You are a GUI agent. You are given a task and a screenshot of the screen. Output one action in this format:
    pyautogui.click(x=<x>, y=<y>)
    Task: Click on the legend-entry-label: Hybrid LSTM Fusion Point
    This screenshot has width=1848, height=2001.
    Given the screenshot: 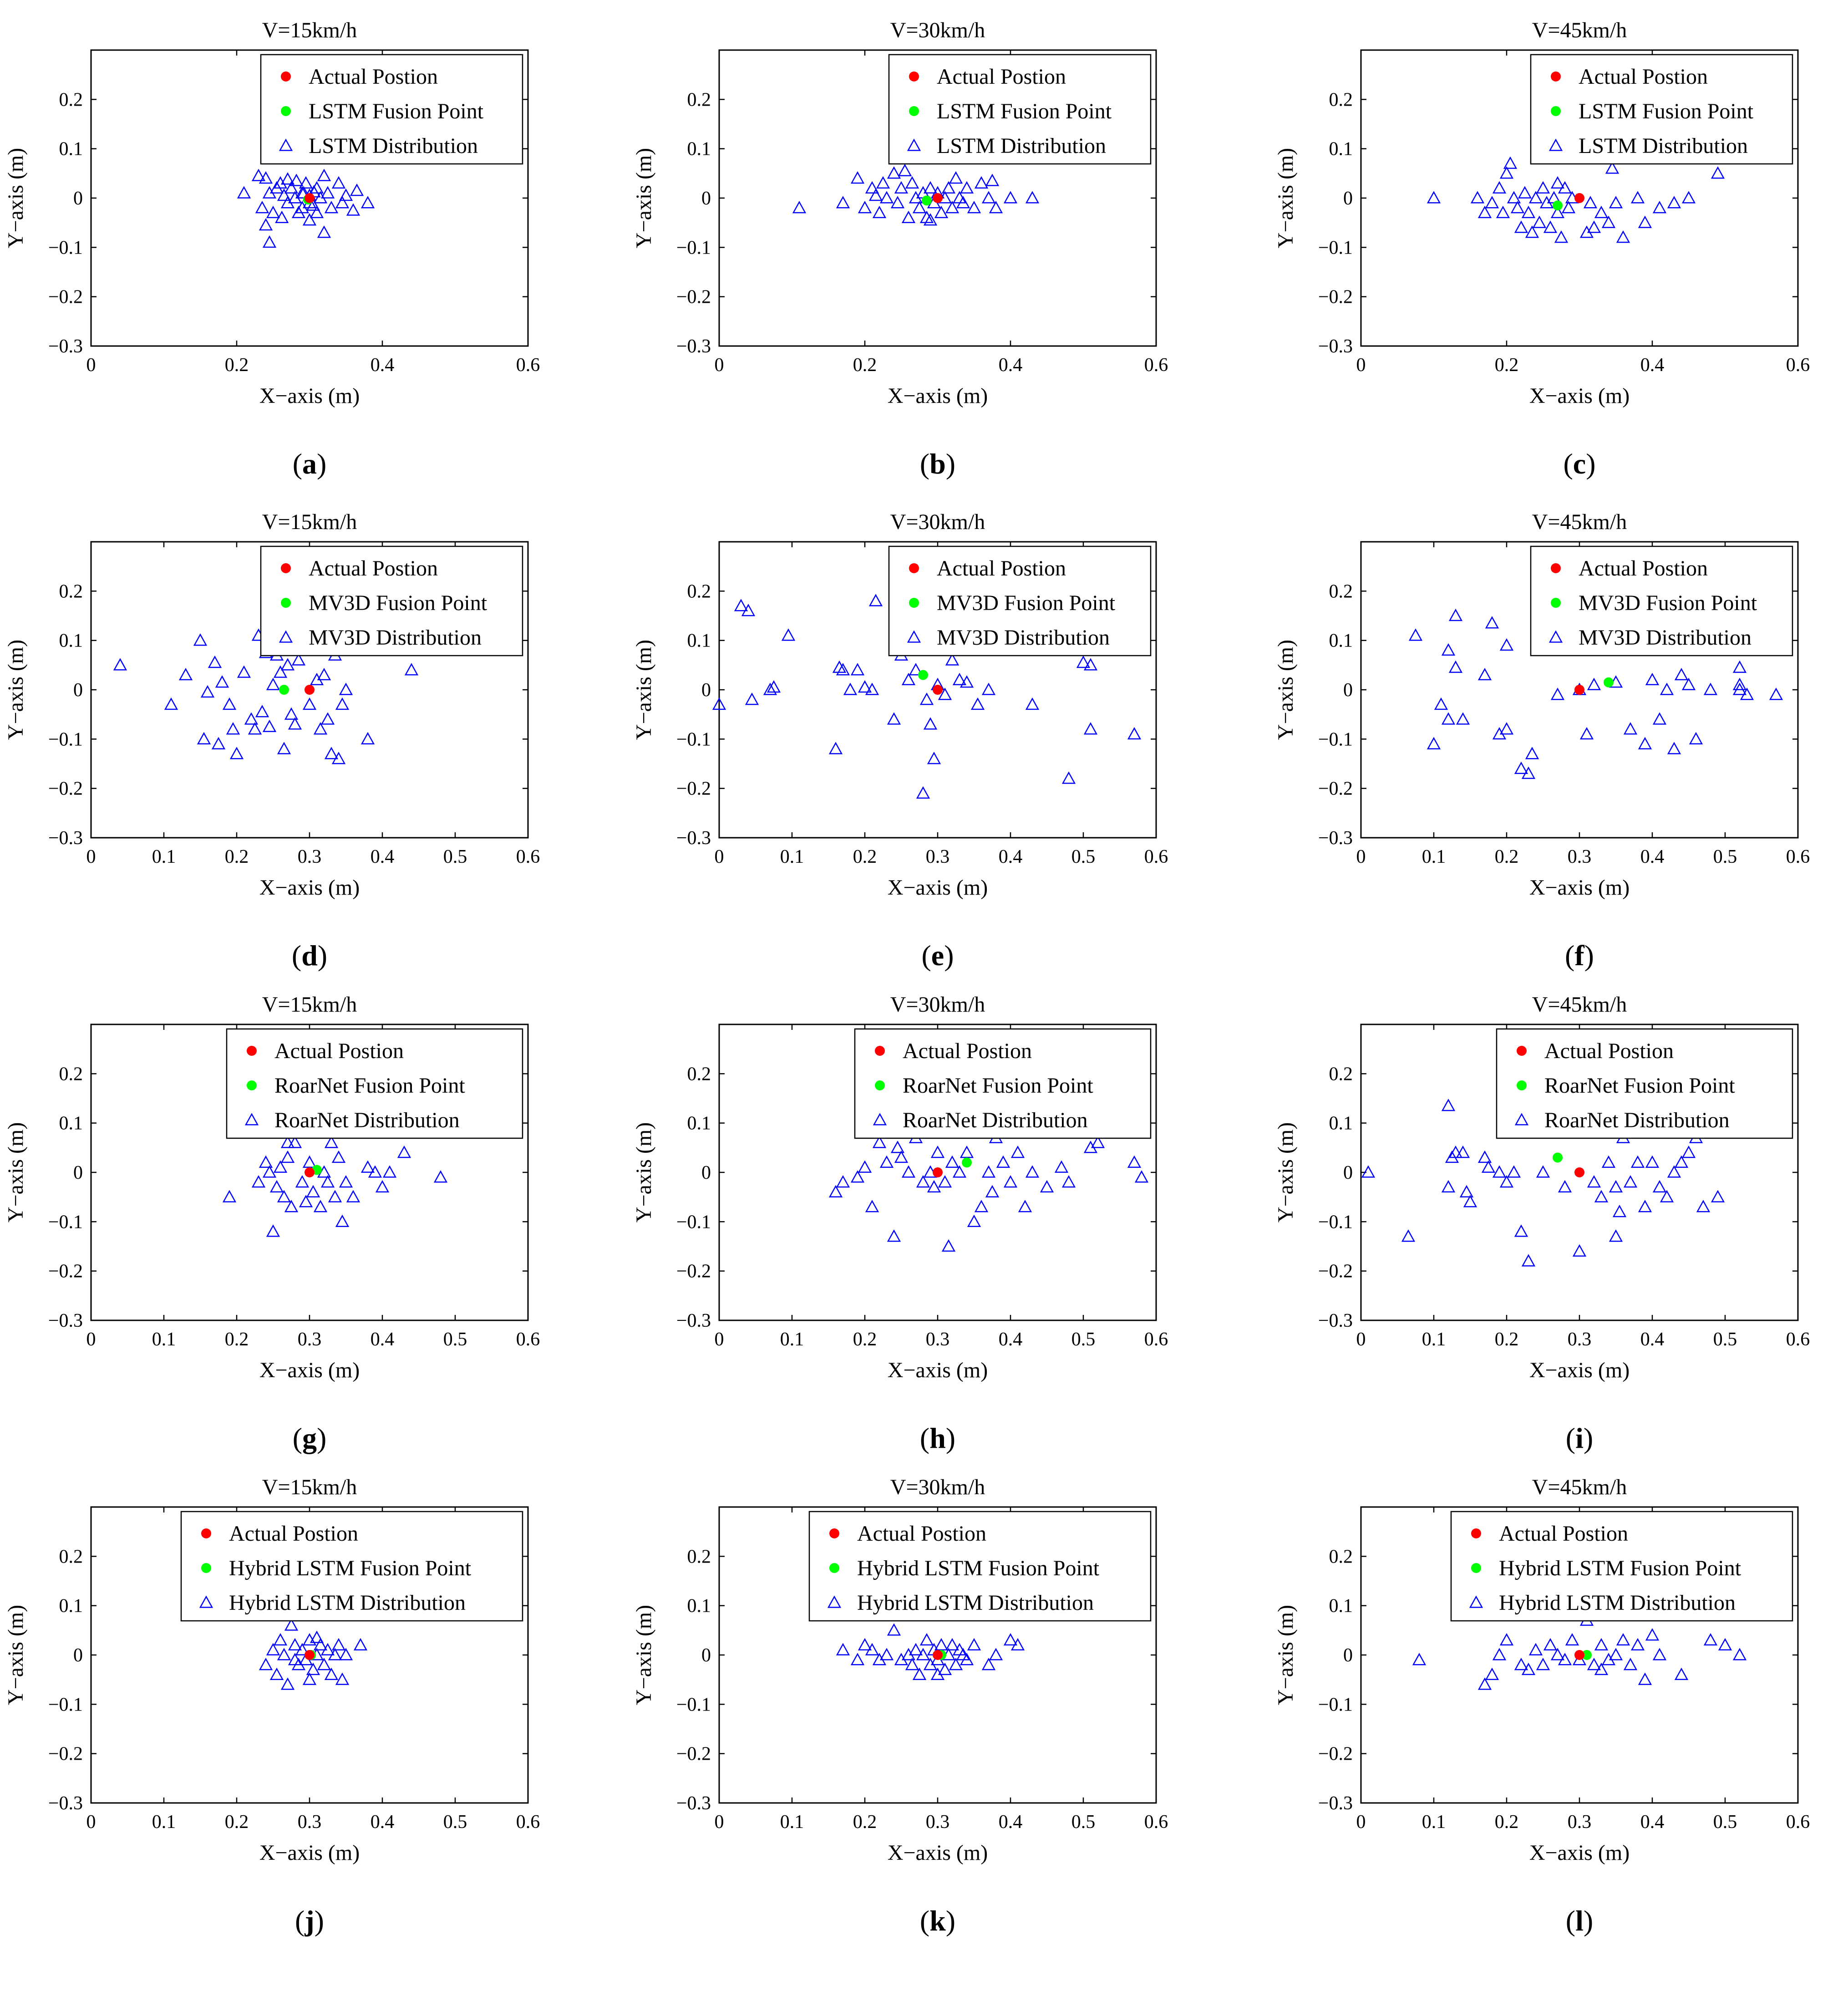 What is the action you would take?
    pyautogui.click(x=978, y=1568)
    